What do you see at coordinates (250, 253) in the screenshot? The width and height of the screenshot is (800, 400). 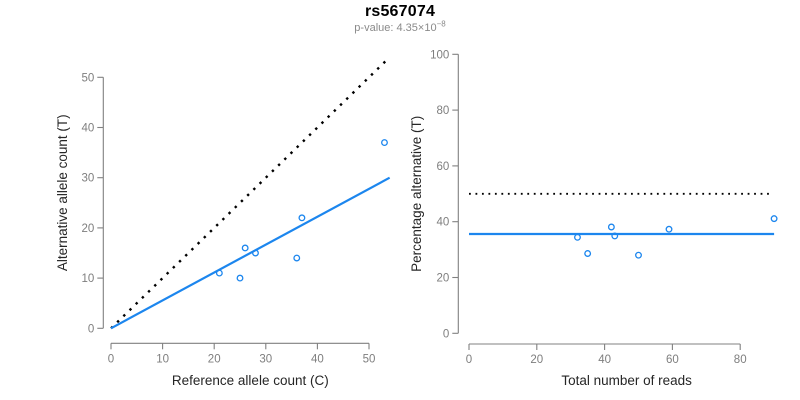 I see `fitted-proportion-line` at bounding box center [250, 253].